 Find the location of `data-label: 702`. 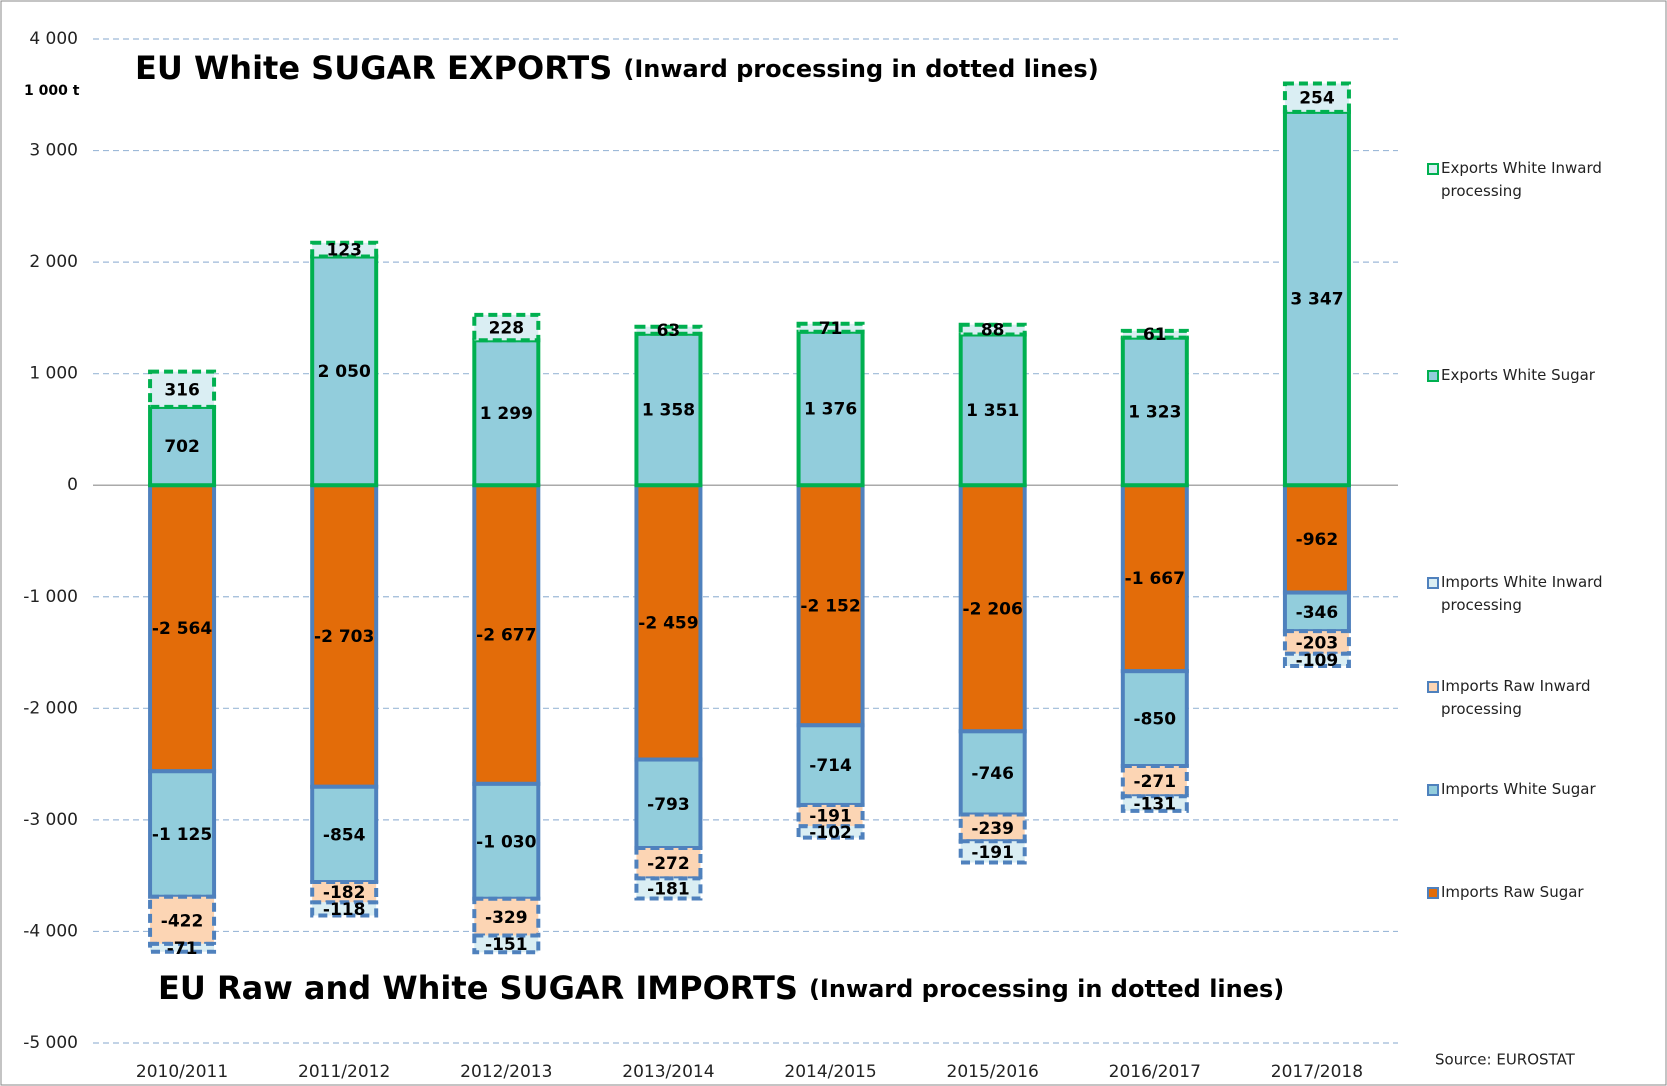

data-label: 702 is located at coordinates (182, 447).